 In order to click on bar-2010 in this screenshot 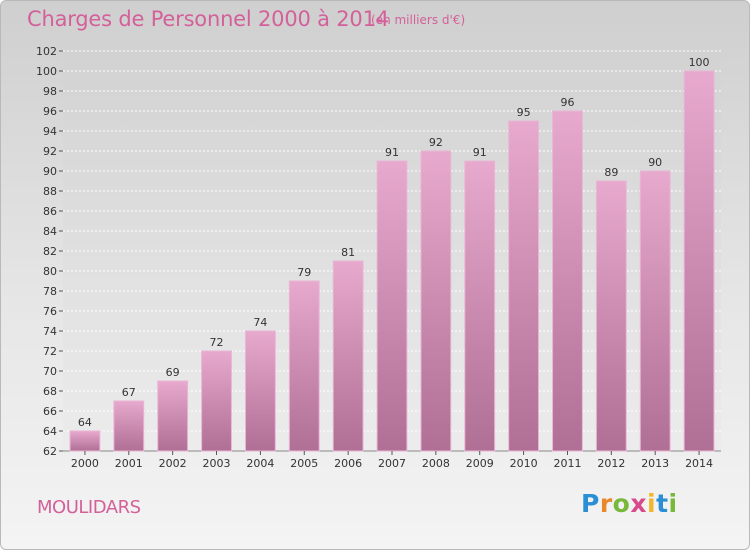, I will do `click(524, 286)`.